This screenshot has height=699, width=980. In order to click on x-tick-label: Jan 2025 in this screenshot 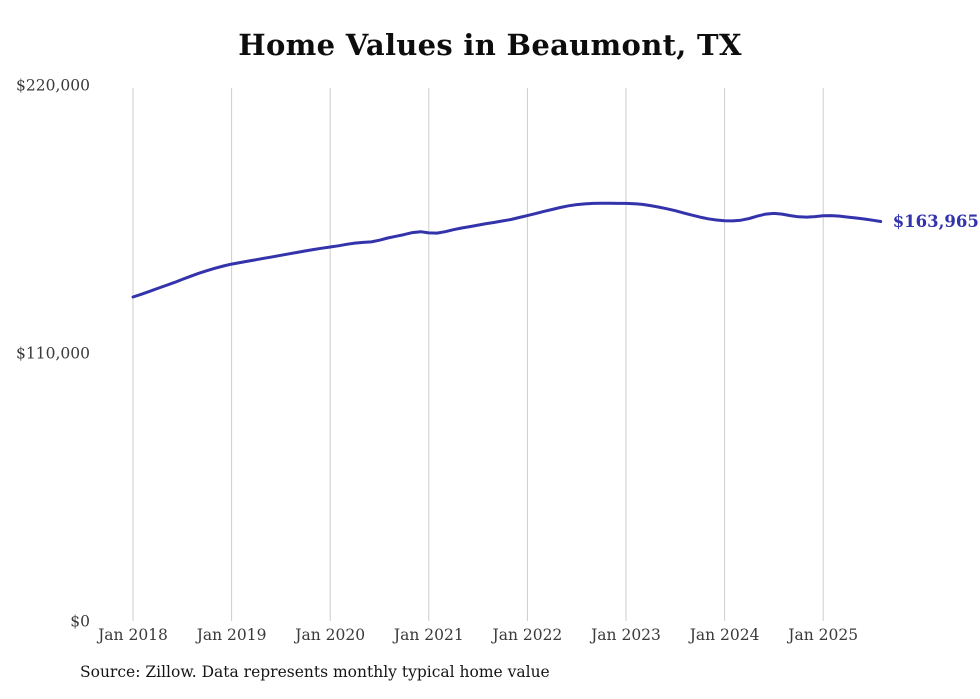, I will do `click(822, 635)`.